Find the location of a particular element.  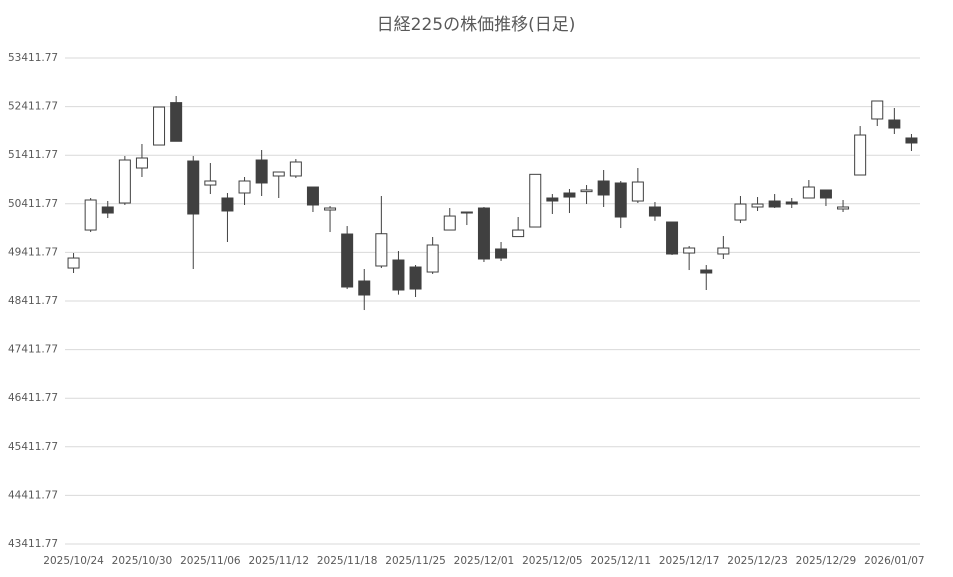

y-tick-label: 43411.77 is located at coordinates (33, 544).